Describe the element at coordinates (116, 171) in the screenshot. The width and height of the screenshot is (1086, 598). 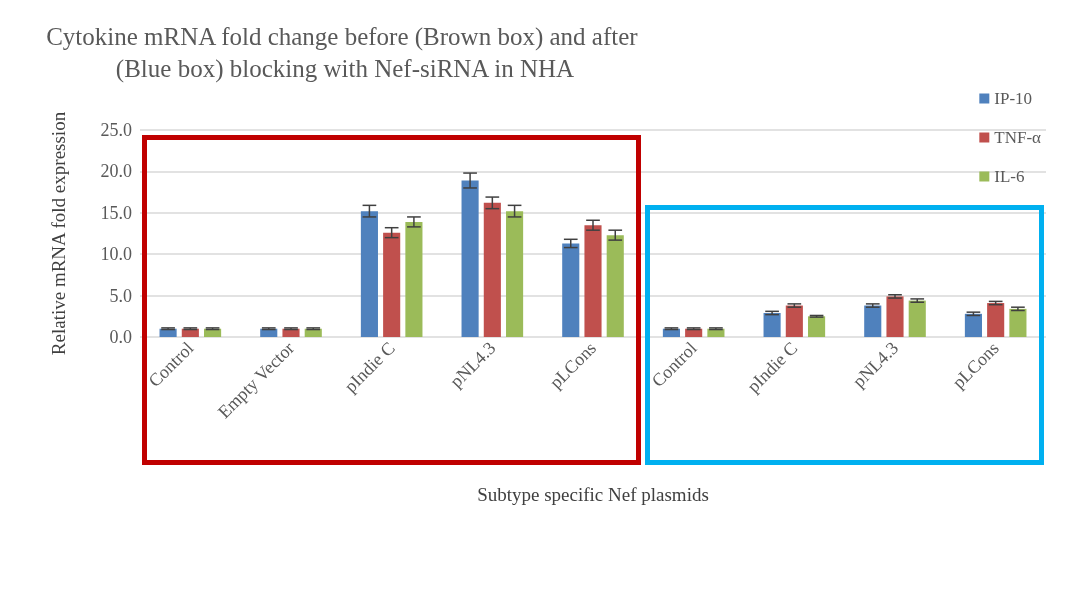
I see `y-tick-label: 20.0` at that location.